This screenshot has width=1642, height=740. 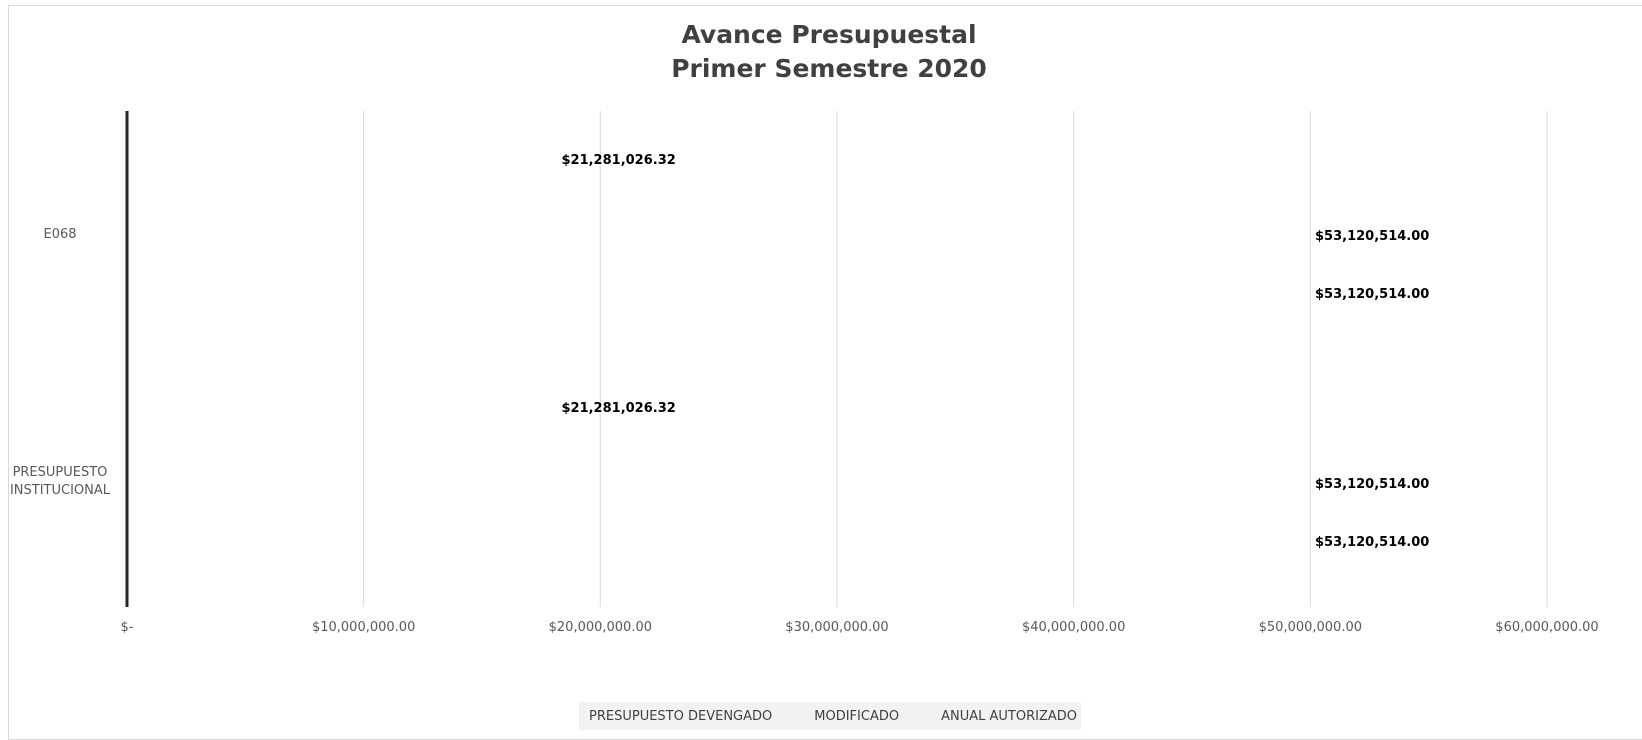 I want to click on chart-title-line-1: Avance Presupuestal, so click(x=829, y=34).